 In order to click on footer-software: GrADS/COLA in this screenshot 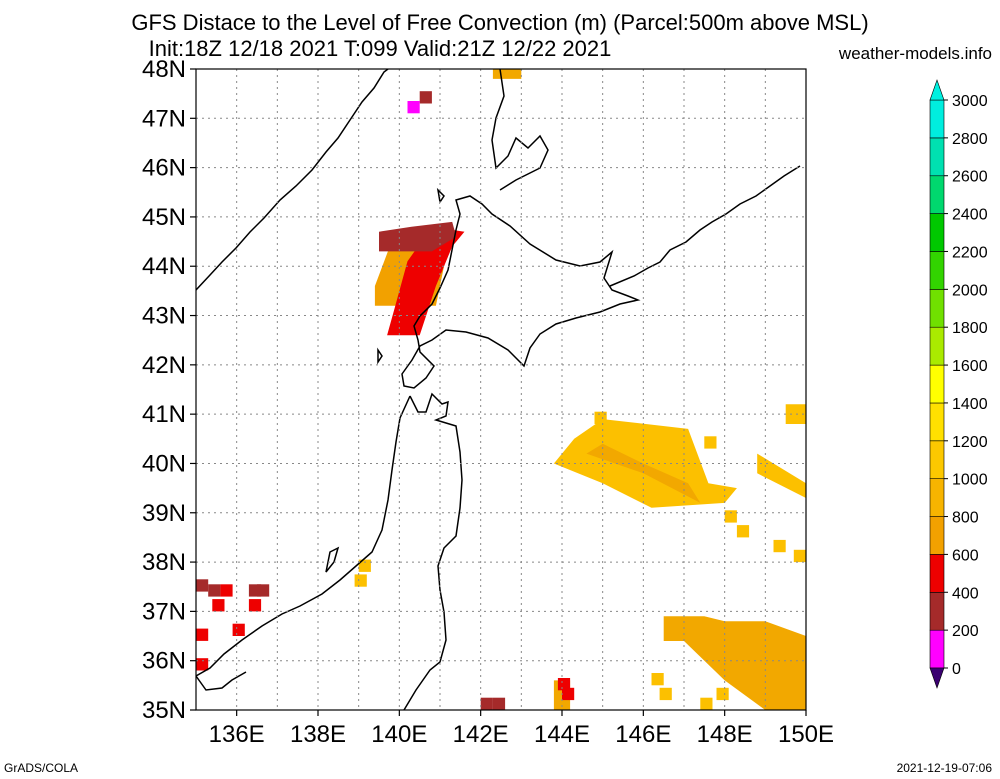, I will do `click(41, 768)`.